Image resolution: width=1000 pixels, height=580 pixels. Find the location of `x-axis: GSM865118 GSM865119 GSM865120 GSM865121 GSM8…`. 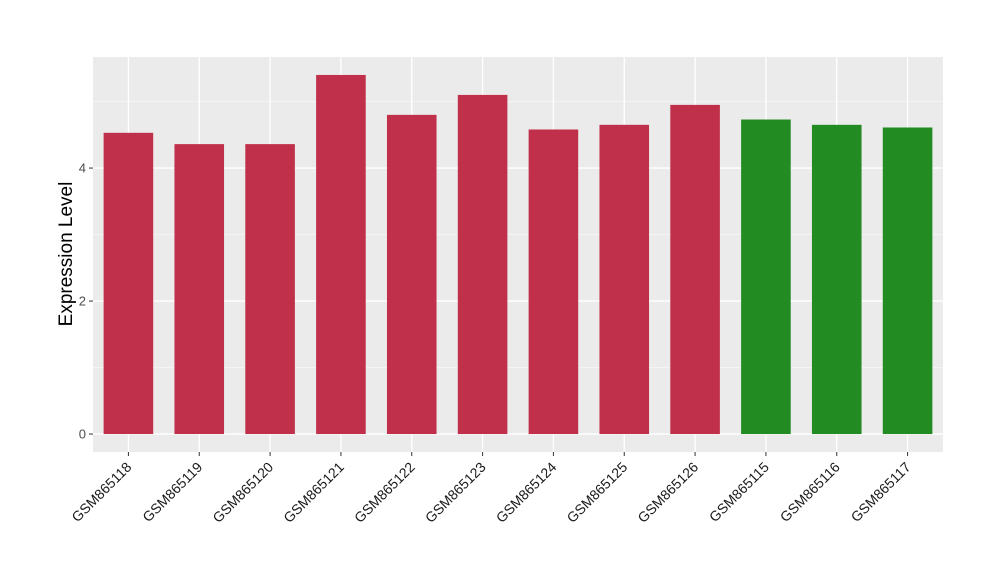

x-axis: GSM865118 GSM865119 GSM865120 GSM865121 GSM8… is located at coordinates (491, 489).